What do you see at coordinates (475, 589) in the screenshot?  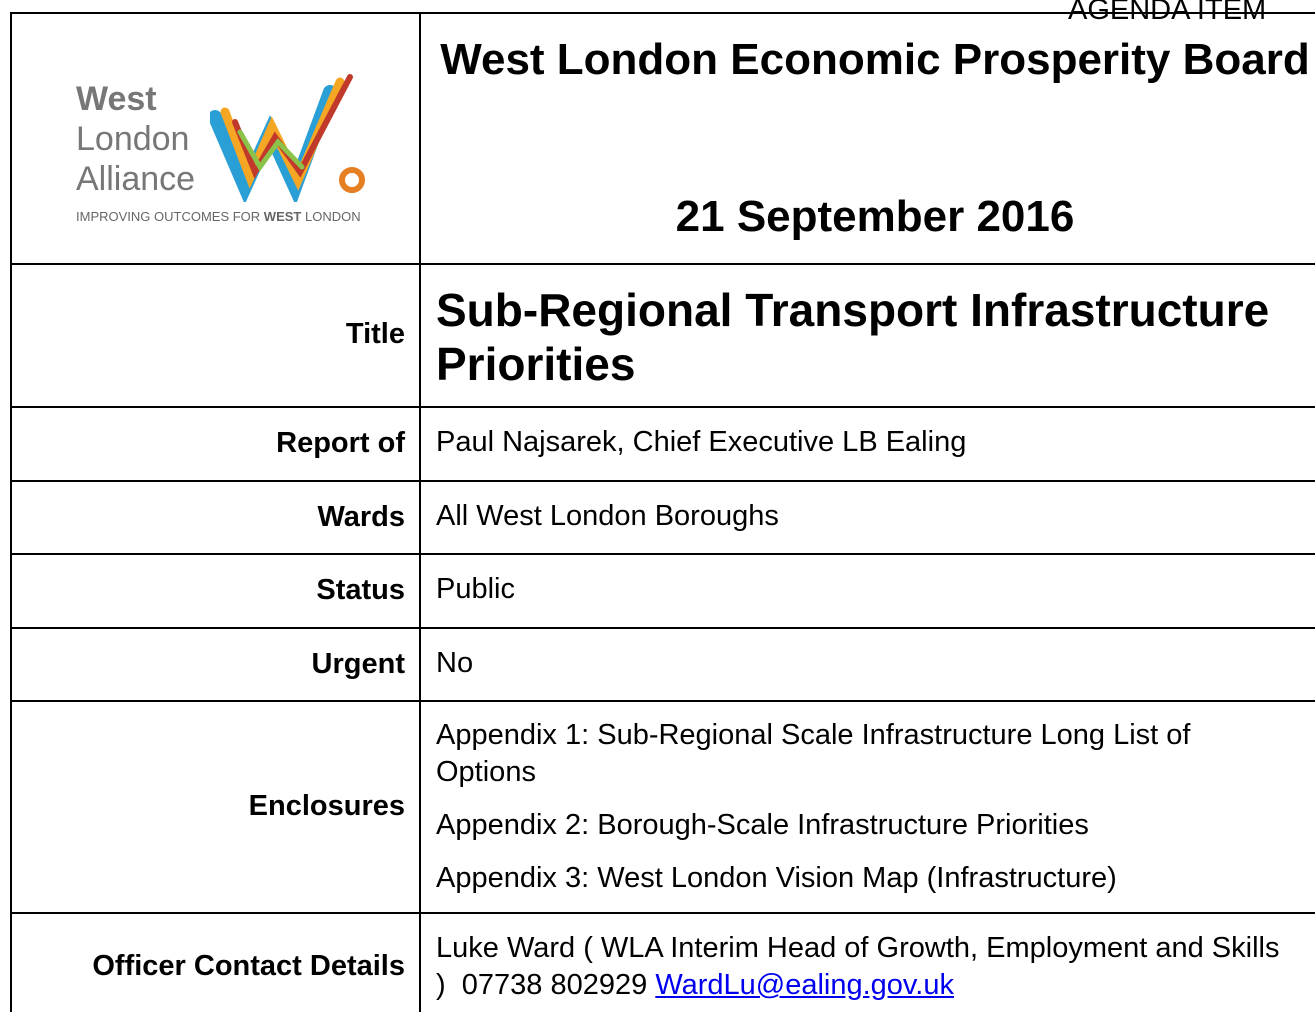 I see `row-value: Public` at bounding box center [475, 589].